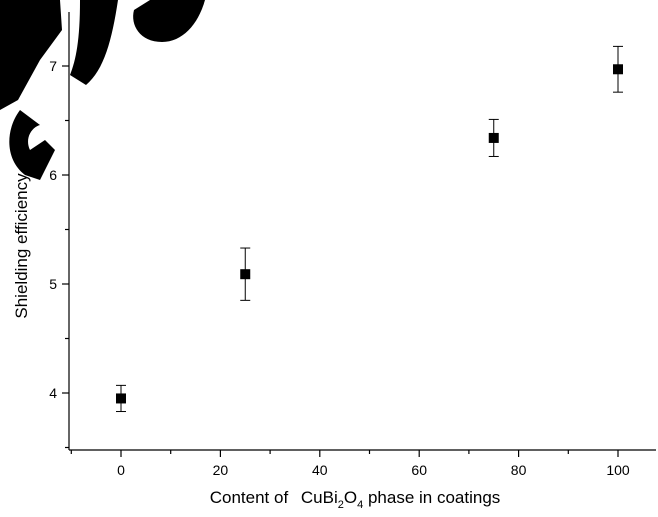 The height and width of the screenshot is (517, 658). What do you see at coordinates (221, 470) in the screenshot?
I see `x-tick-label: 20` at bounding box center [221, 470].